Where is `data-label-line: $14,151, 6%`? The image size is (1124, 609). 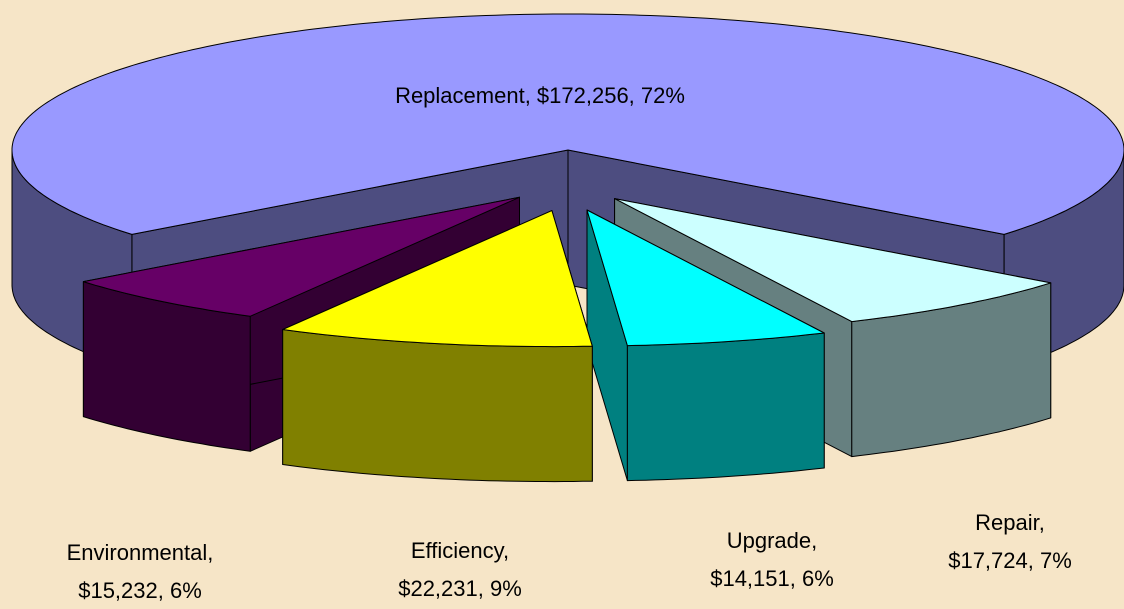 data-label-line: $14,151, 6% is located at coordinates (772, 578).